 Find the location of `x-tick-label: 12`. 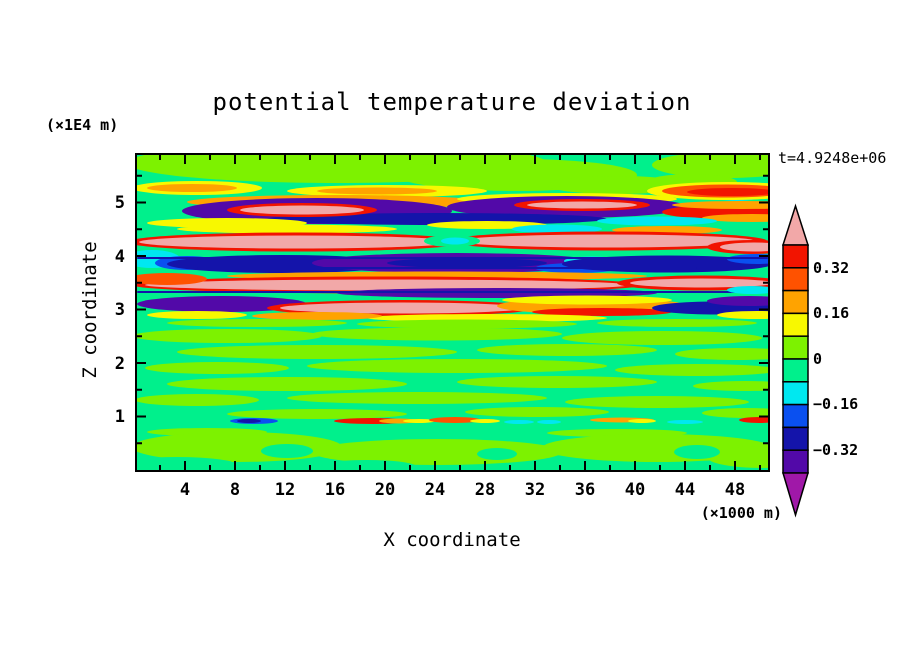

x-tick-label: 12 is located at coordinates (285, 490).